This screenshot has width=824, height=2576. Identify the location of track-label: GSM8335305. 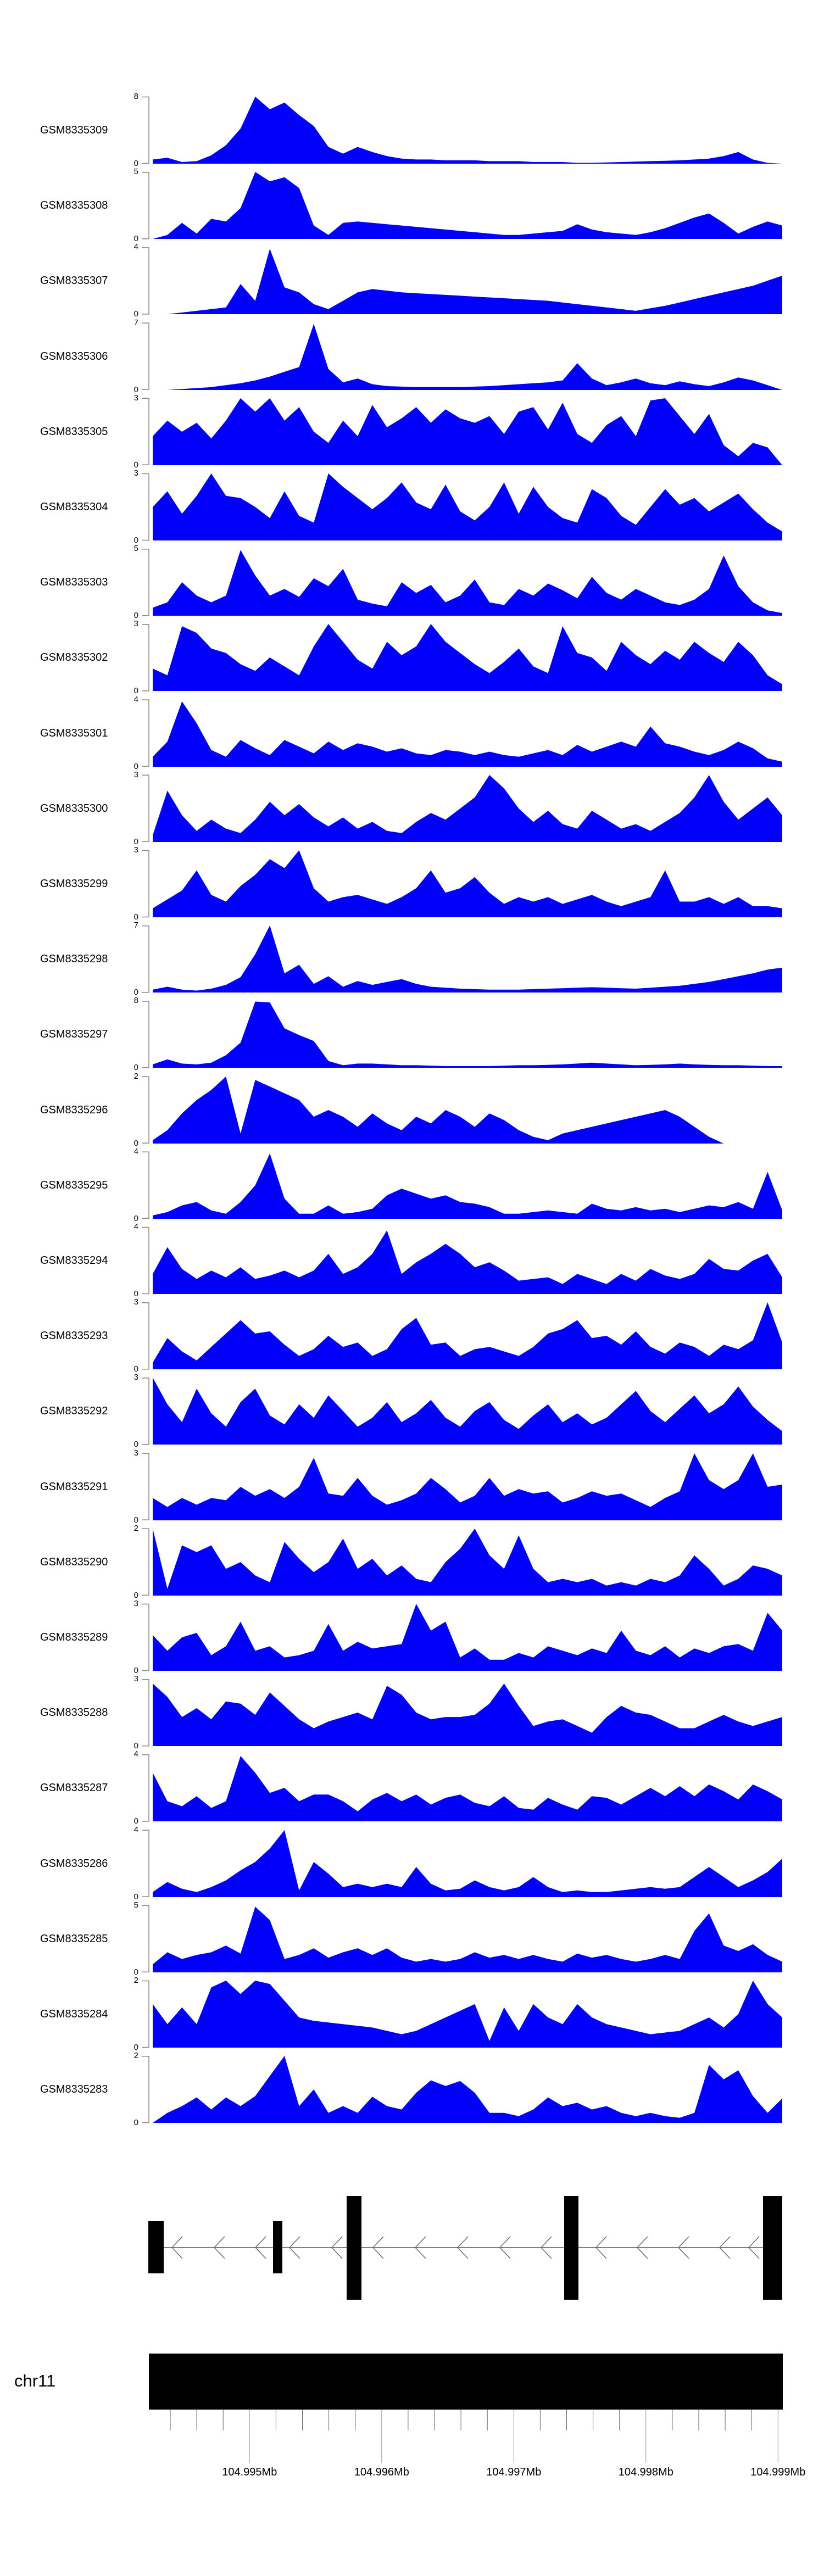
(74, 431).